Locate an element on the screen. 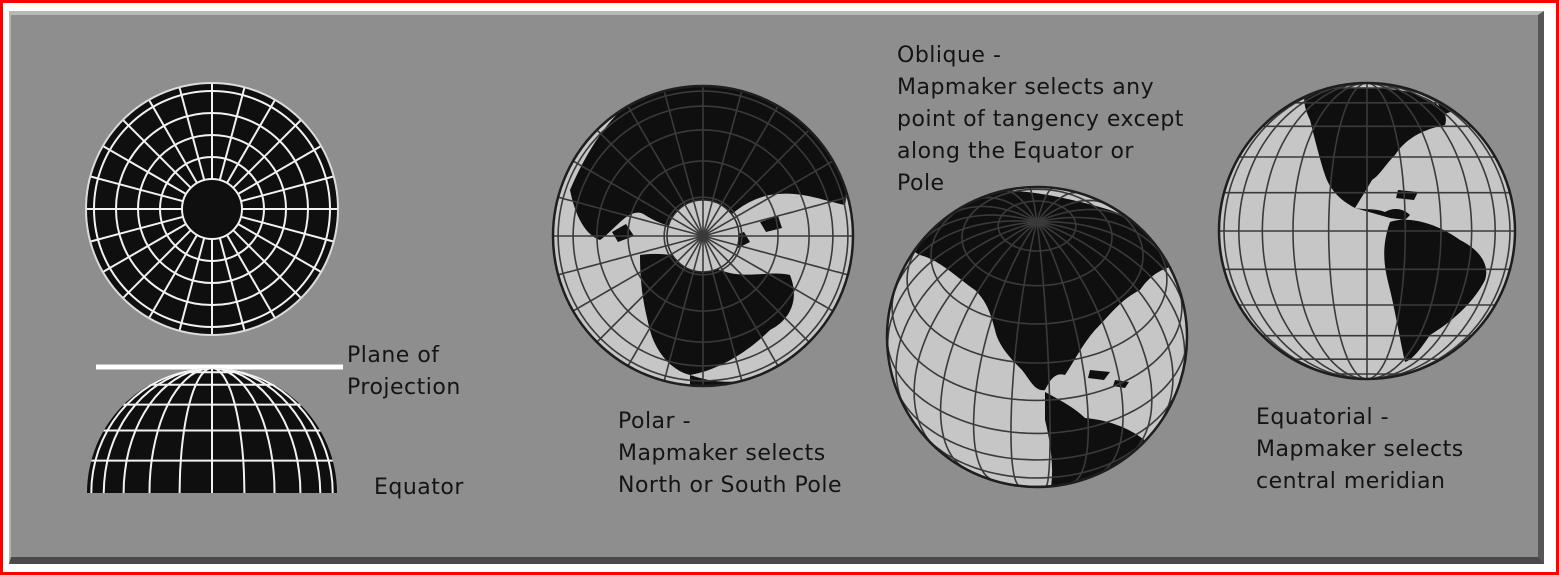  oblique-globe is located at coordinates (1037, 337).